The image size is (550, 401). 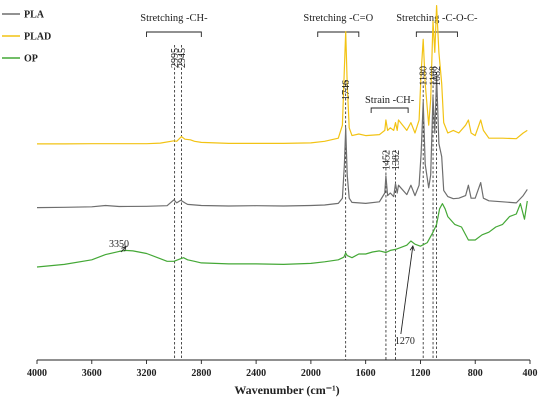 What do you see at coordinates (37, 373) in the screenshot?
I see `x-tick-label-4000: 4000` at bounding box center [37, 373].